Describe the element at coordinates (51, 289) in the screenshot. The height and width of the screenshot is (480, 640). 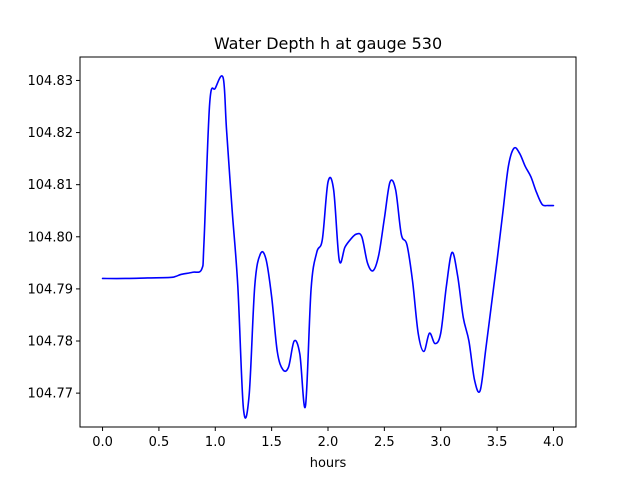
I see `y-tick-label: 104.79` at that location.